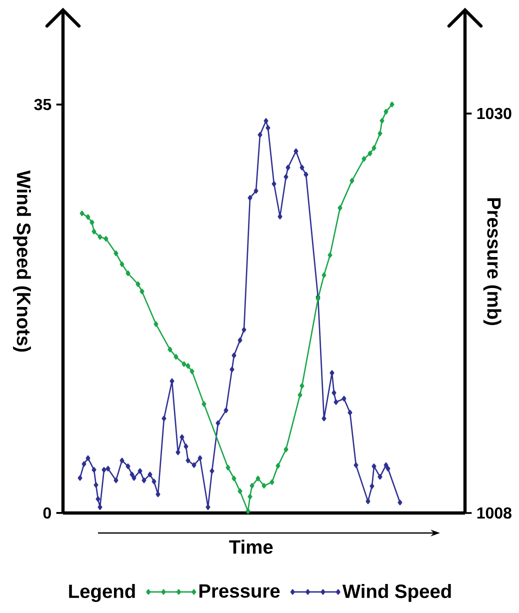  I want to click on legend-label: Pressure, so click(239, 591).